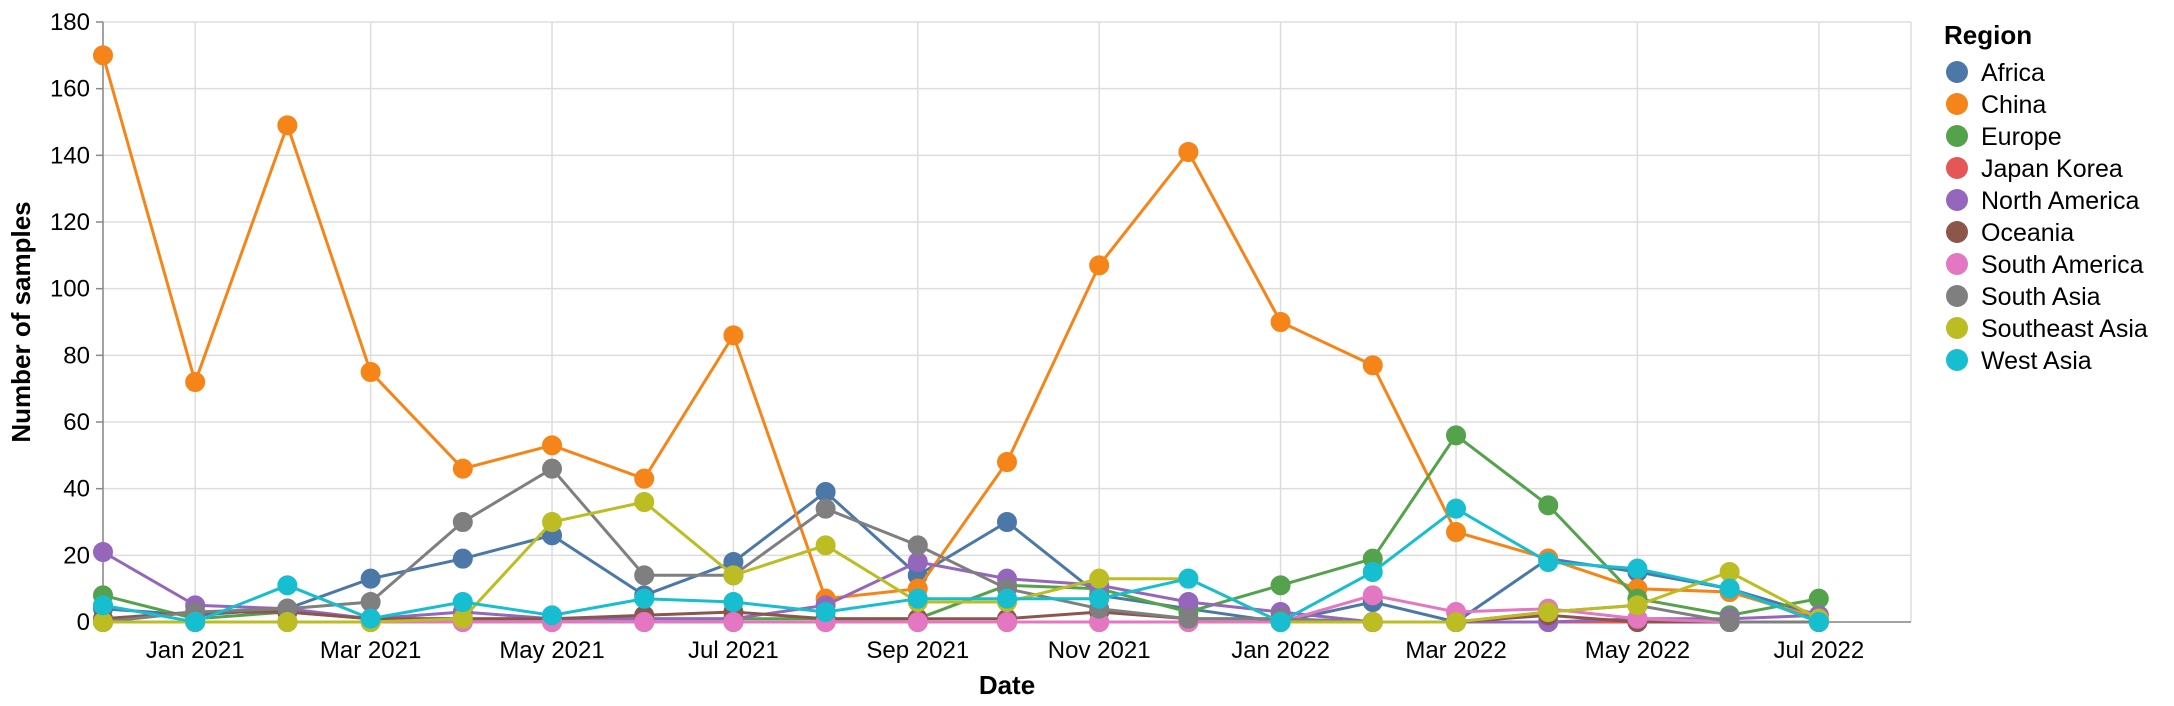  I want to click on legend-label: Oceania, so click(2027, 233).